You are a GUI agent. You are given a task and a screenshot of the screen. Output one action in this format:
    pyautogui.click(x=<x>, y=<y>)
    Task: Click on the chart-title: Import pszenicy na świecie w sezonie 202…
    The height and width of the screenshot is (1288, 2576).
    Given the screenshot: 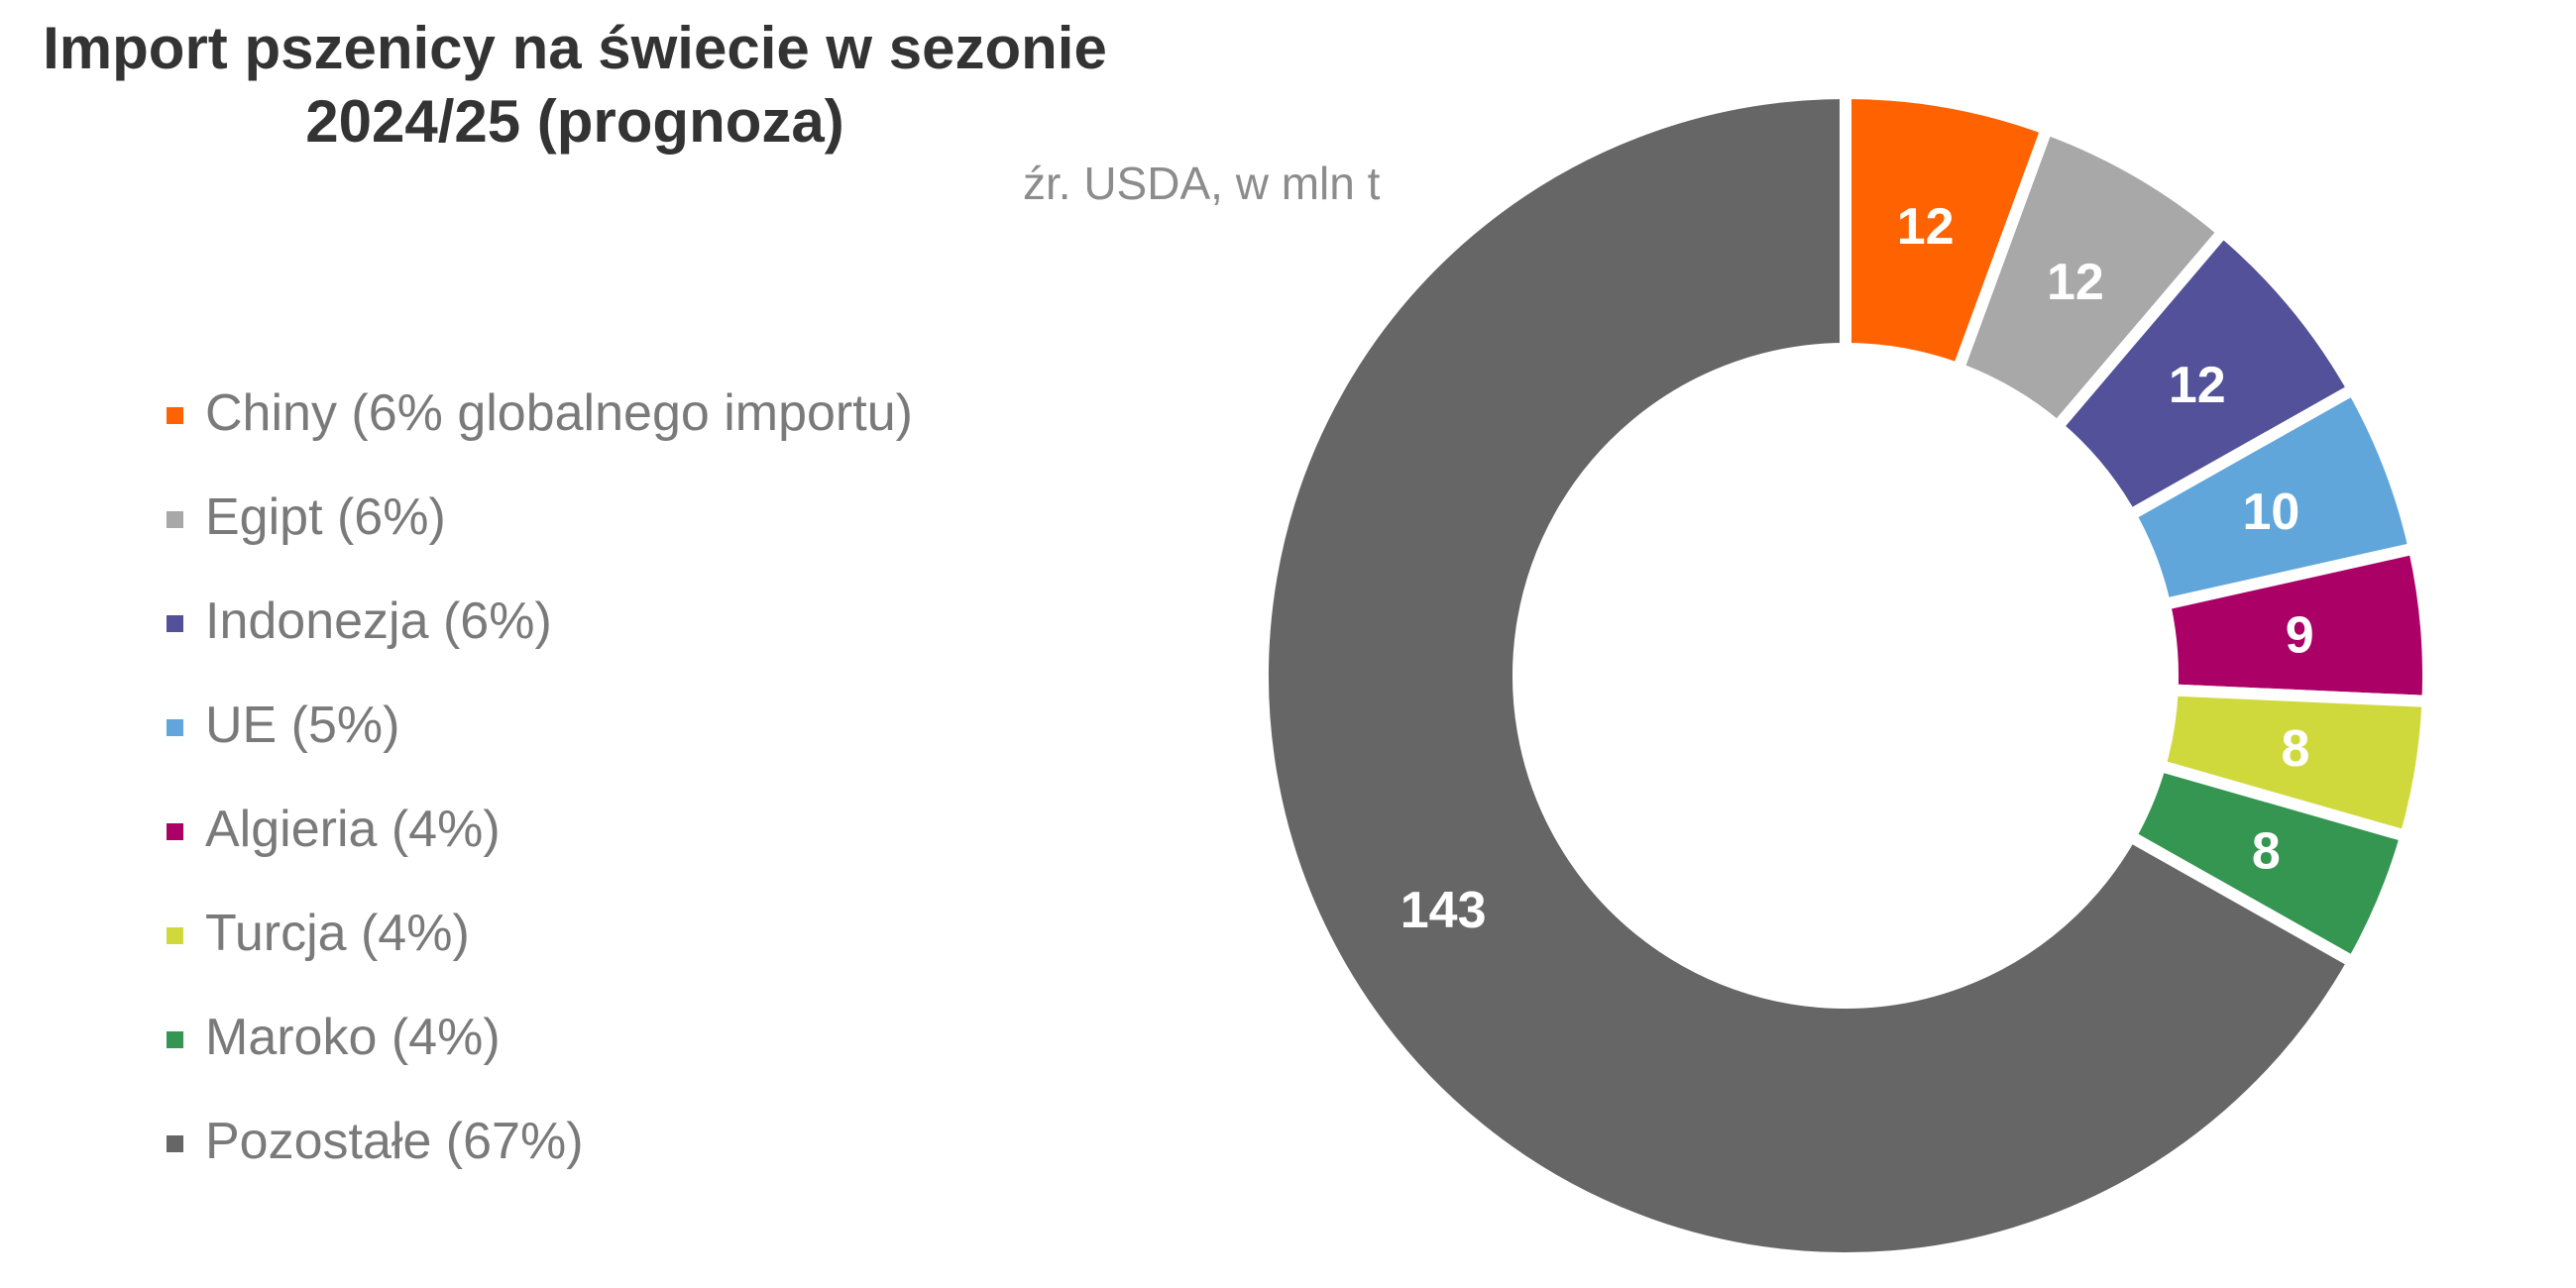 What is the action you would take?
    pyautogui.click(x=575, y=85)
    